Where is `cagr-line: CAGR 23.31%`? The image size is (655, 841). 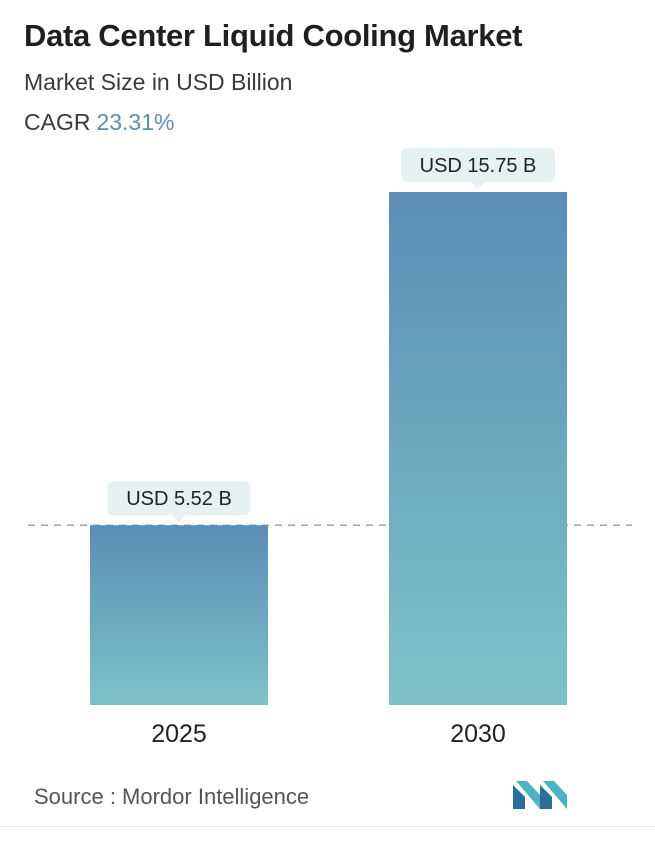 cagr-line: CAGR 23.31% is located at coordinates (99, 122).